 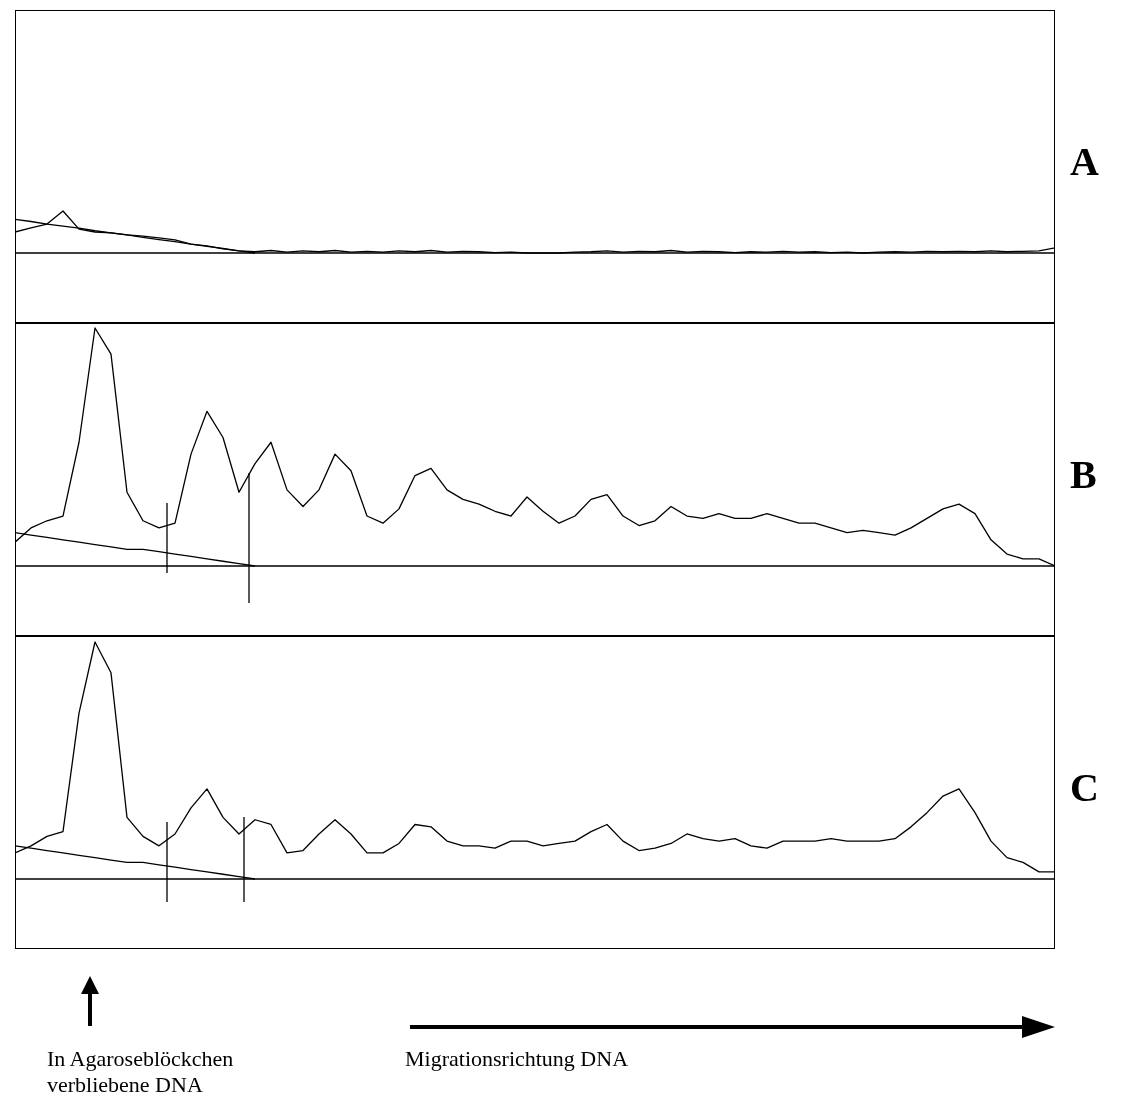 What do you see at coordinates (517, 1059) in the screenshot?
I see `text: Migrationsrichtung DNA` at bounding box center [517, 1059].